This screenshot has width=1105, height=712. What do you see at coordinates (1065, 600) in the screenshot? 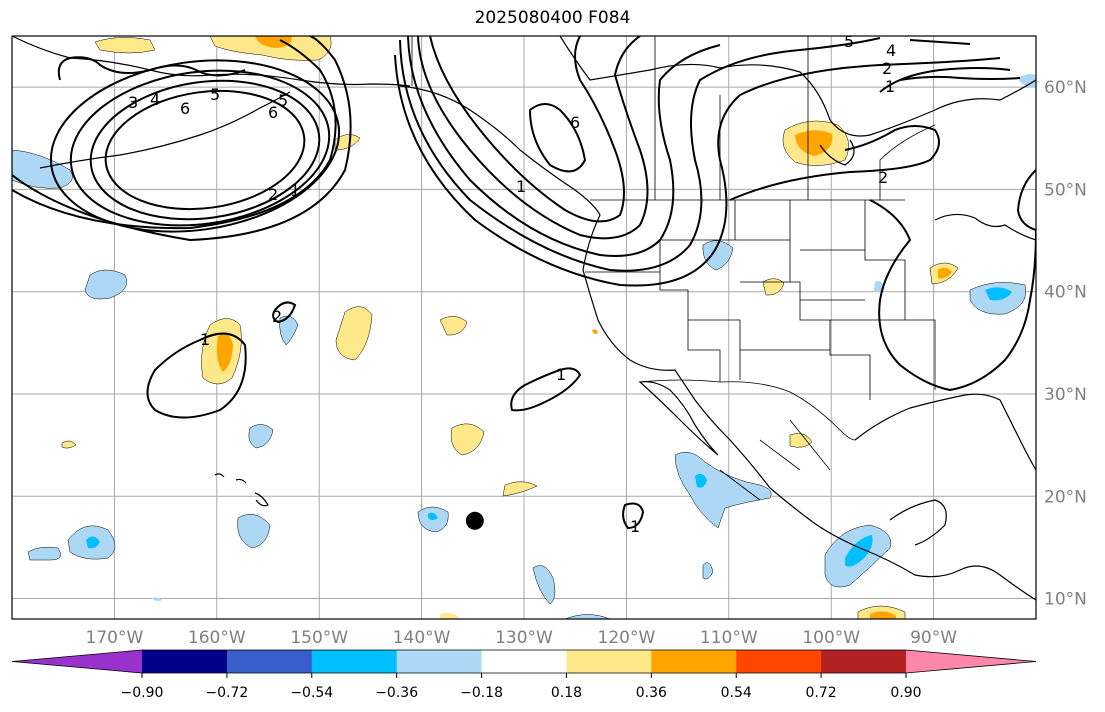
I see `latitude-tick-label: 10°N` at bounding box center [1065, 600].